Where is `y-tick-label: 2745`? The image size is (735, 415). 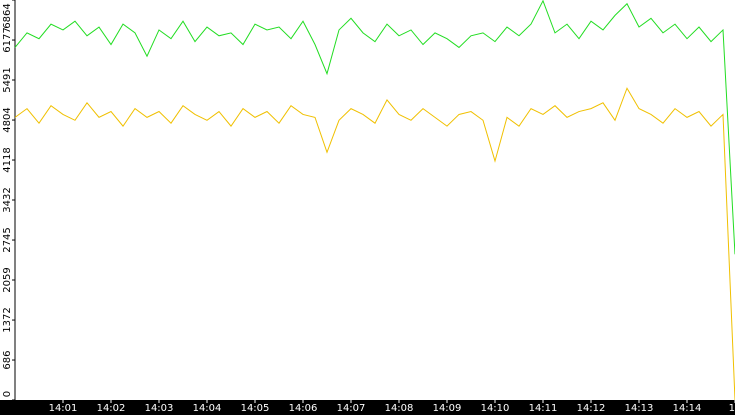 y-tick-label: 2745 is located at coordinates (7, 239).